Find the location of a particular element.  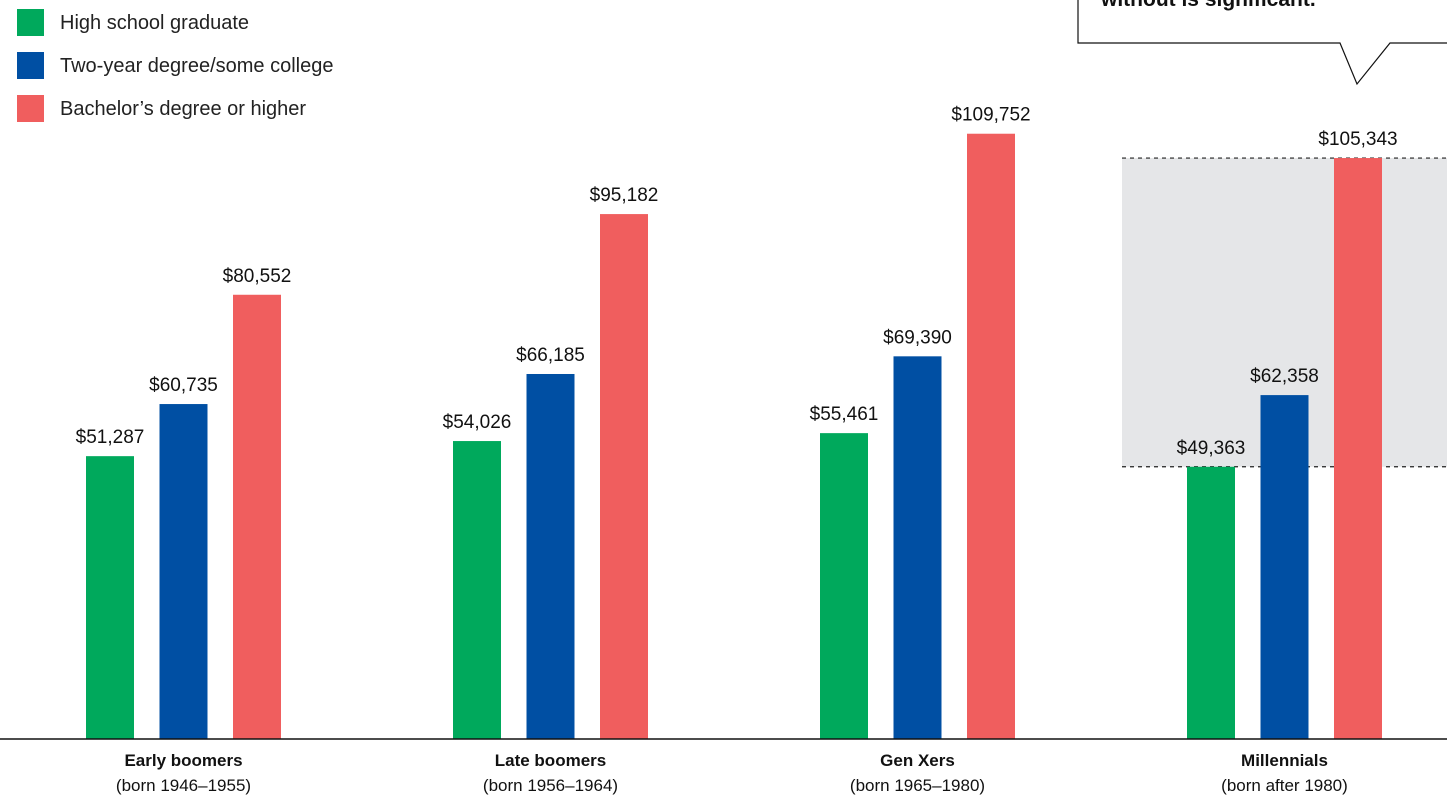

data-label: $49,363 is located at coordinates (1211, 448).